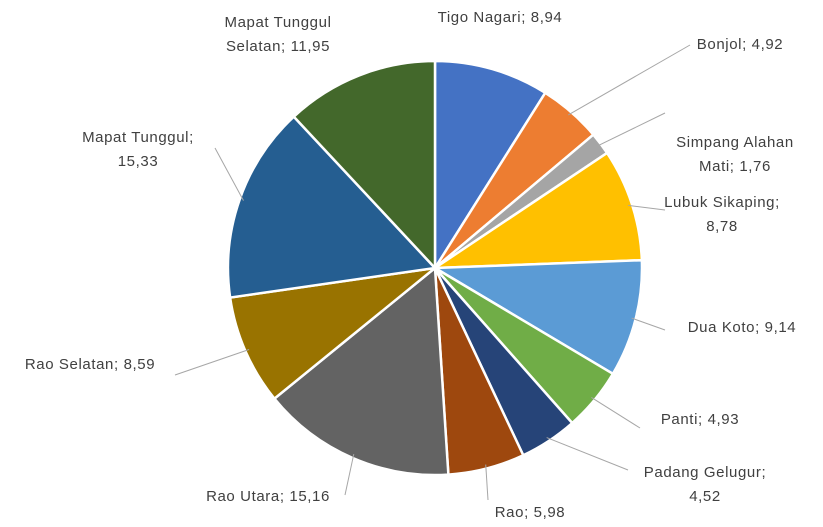  What do you see at coordinates (243, 496) in the screenshot?
I see `label-category: Rao Utara` at bounding box center [243, 496].